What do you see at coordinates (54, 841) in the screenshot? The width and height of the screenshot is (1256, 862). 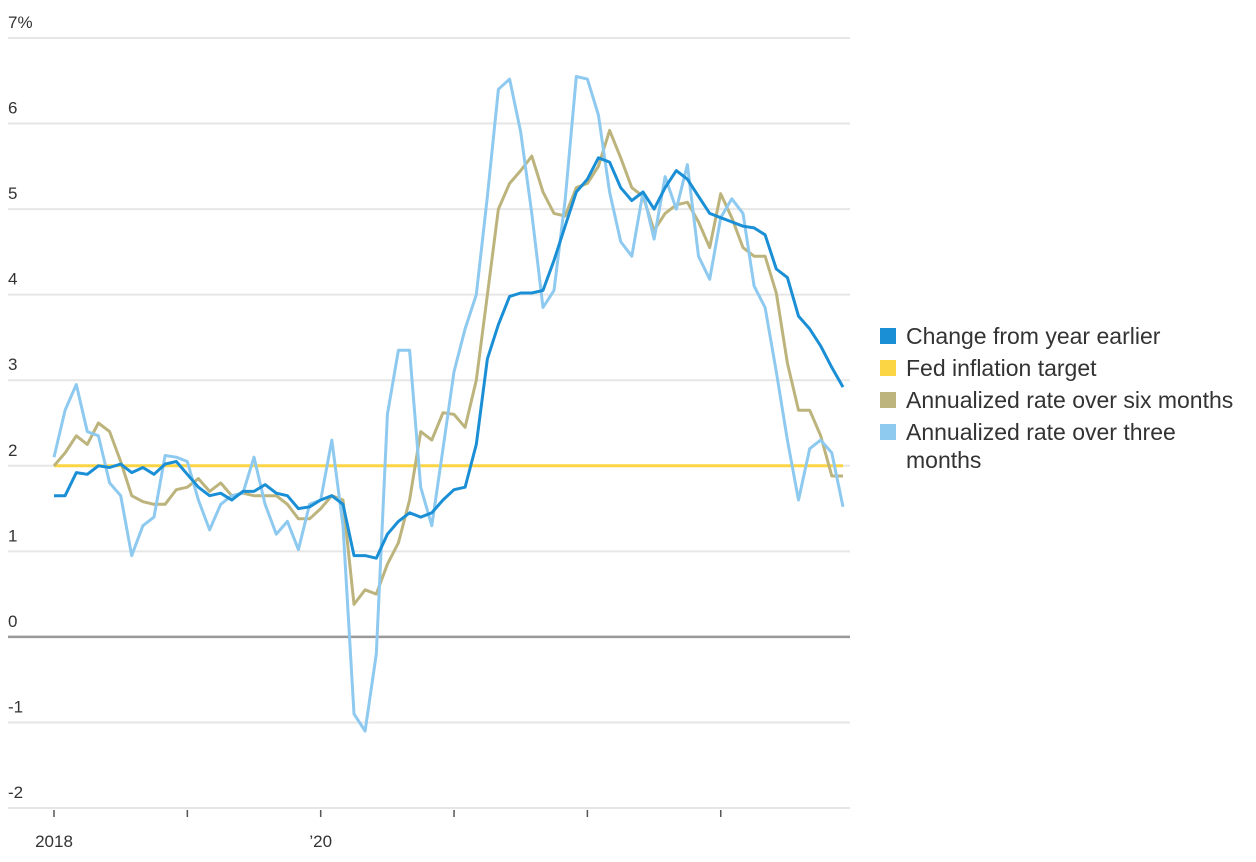 I see `x-tick-label: 2018` at bounding box center [54, 841].